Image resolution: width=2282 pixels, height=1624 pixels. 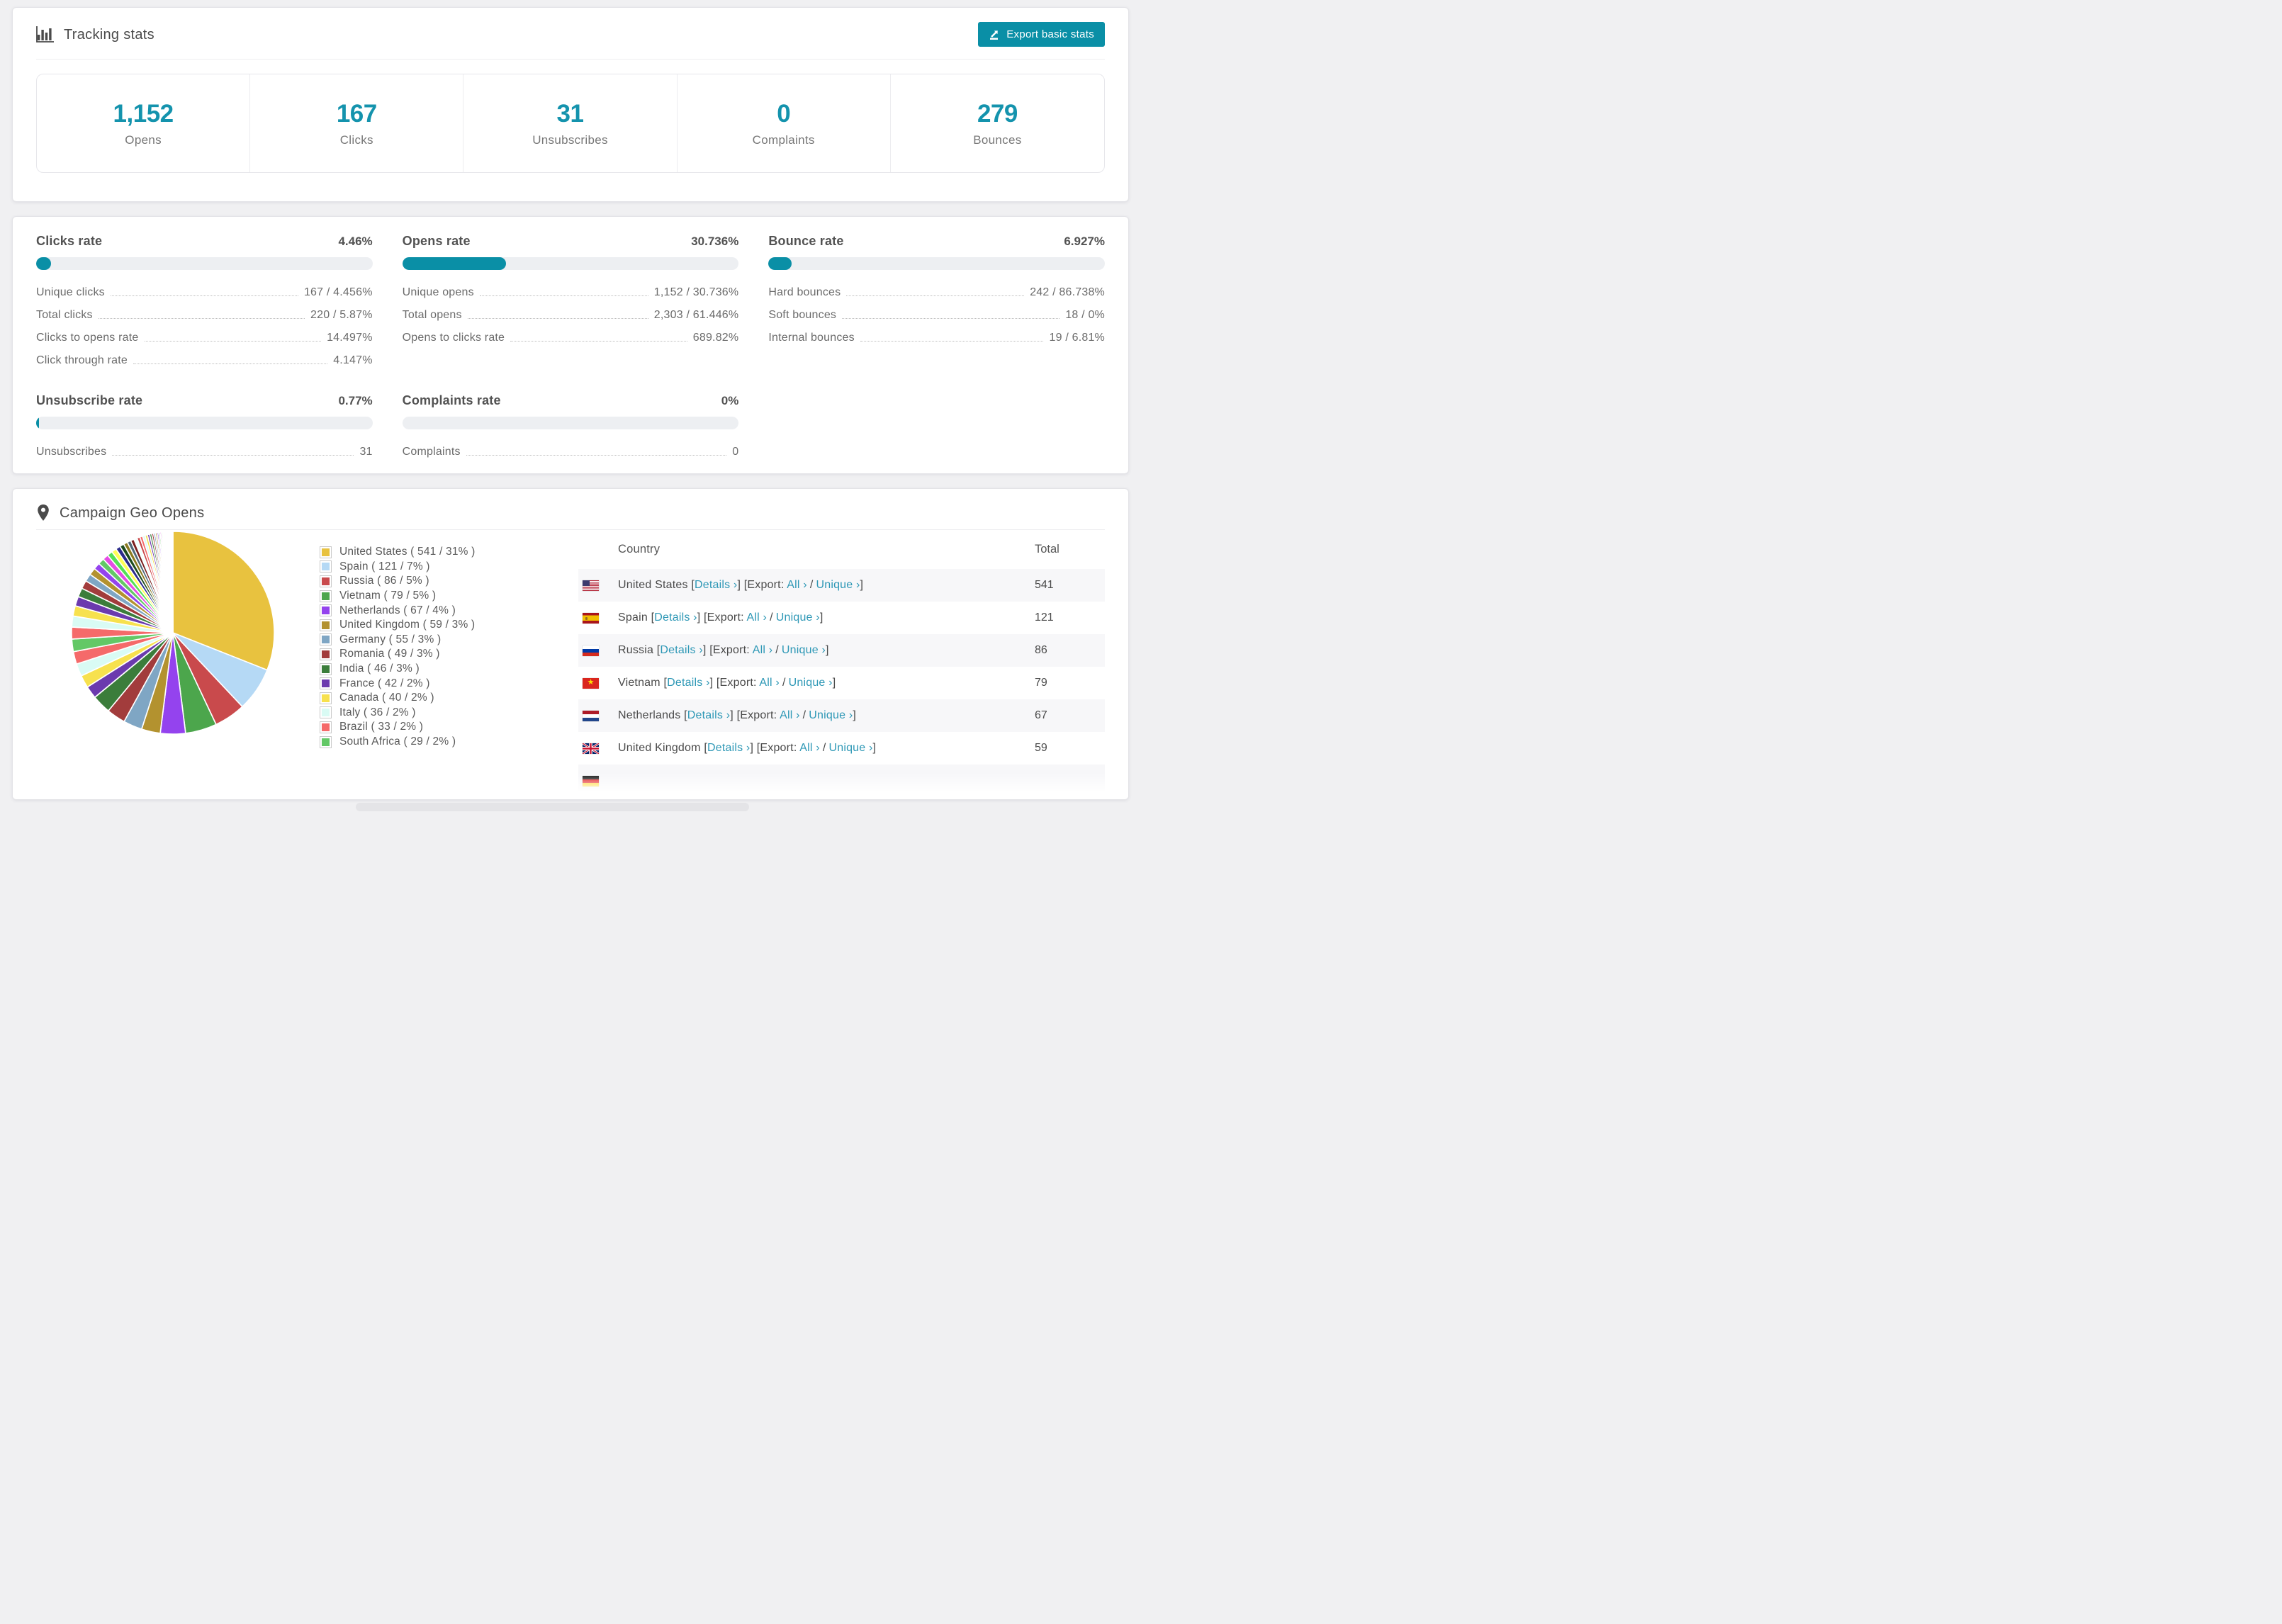 I want to click on rate-row: Internal bounces 19 / 6.81%, so click(x=936, y=337).